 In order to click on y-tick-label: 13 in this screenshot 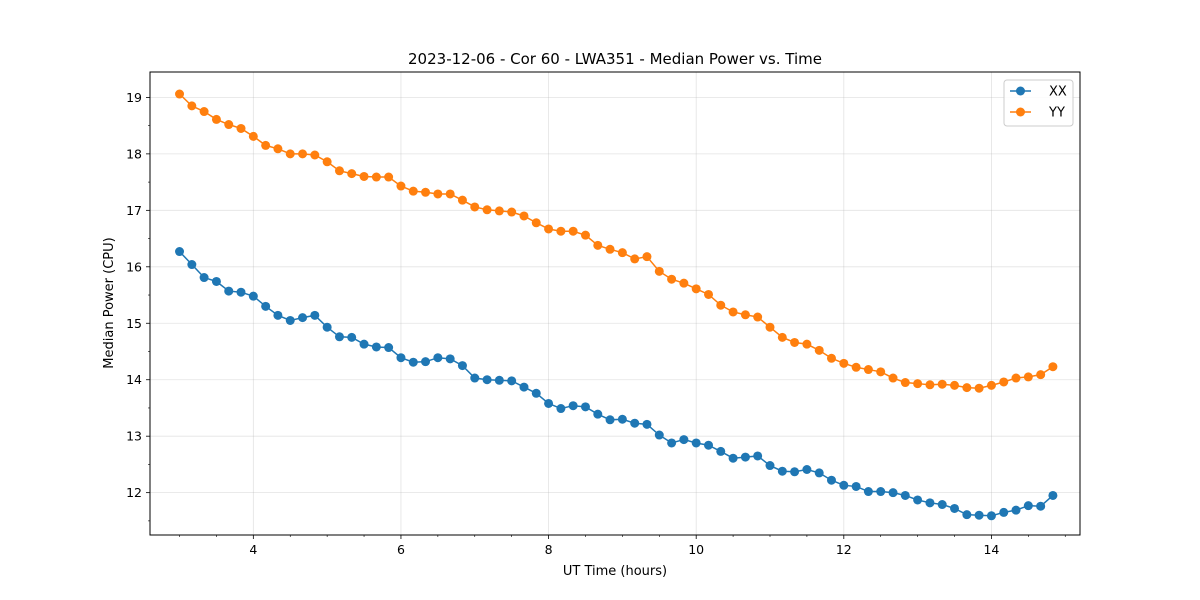, I will do `click(134, 436)`.